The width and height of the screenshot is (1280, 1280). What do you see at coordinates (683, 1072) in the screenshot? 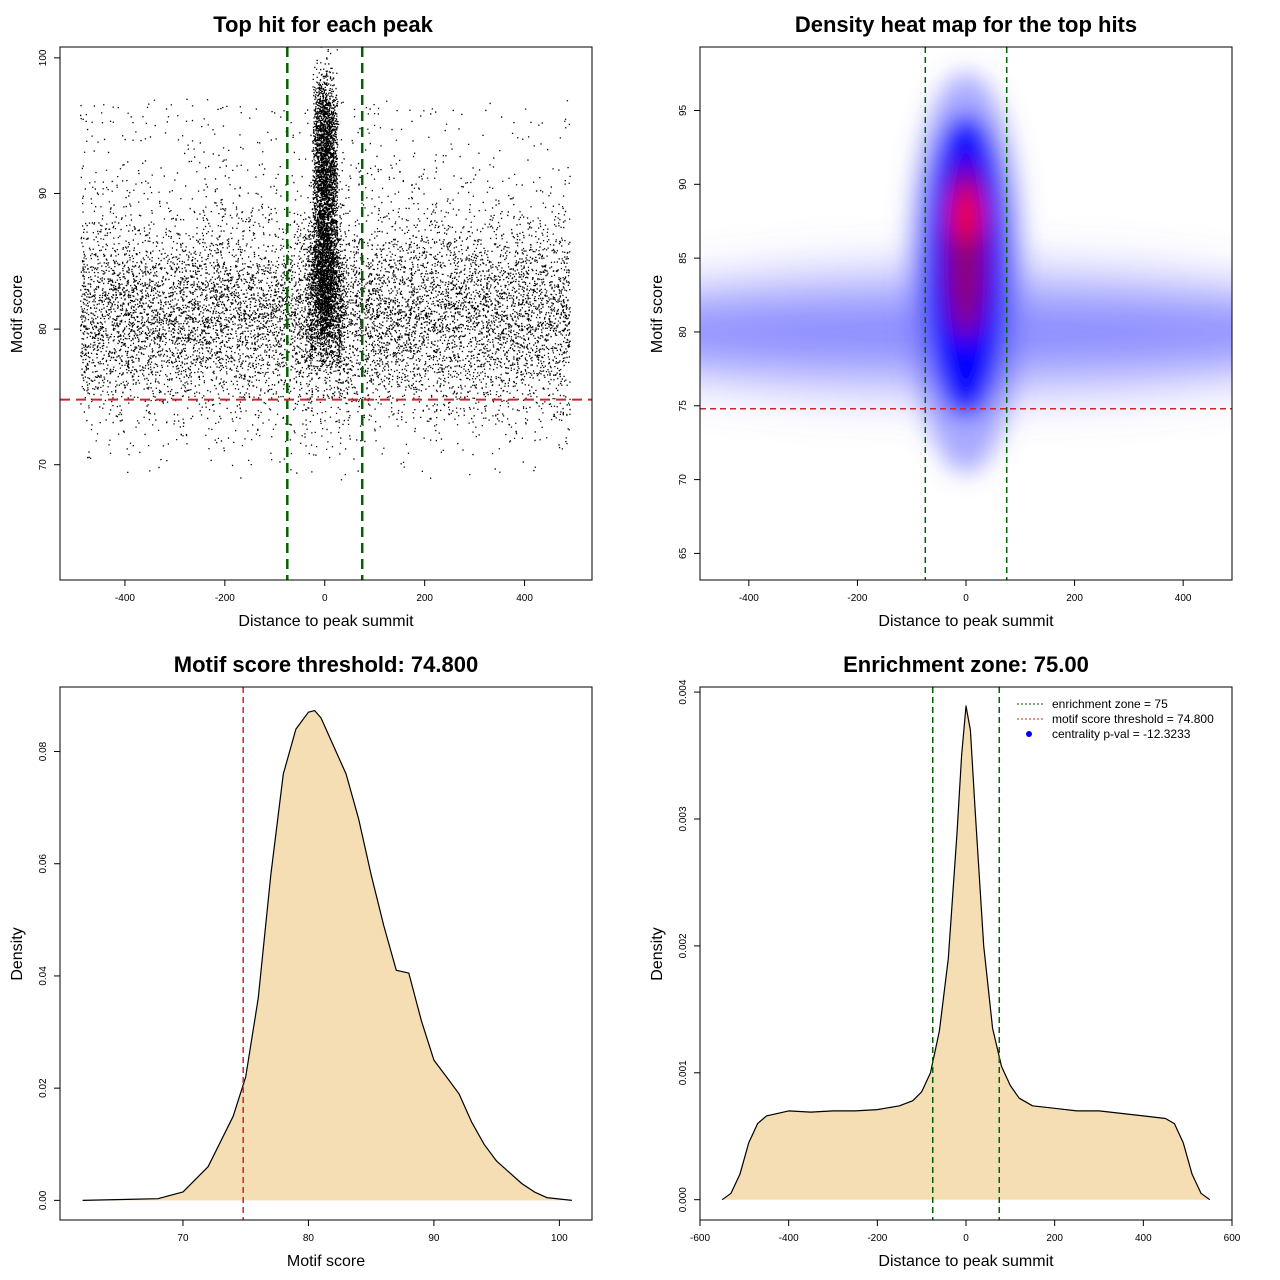
I see `distance-density-ytick-label: 0.001` at bounding box center [683, 1072].